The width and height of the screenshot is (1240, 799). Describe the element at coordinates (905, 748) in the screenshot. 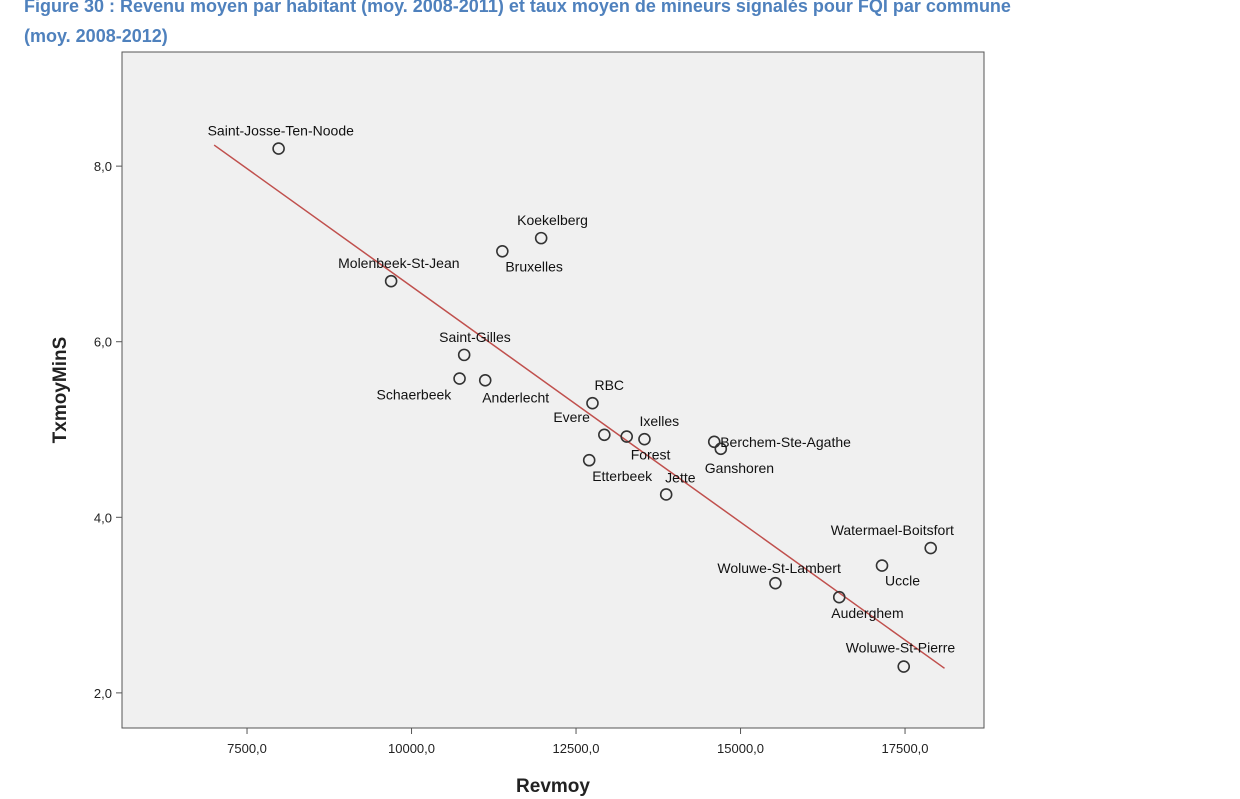

I see `x-tick-label: 17500,0` at that location.